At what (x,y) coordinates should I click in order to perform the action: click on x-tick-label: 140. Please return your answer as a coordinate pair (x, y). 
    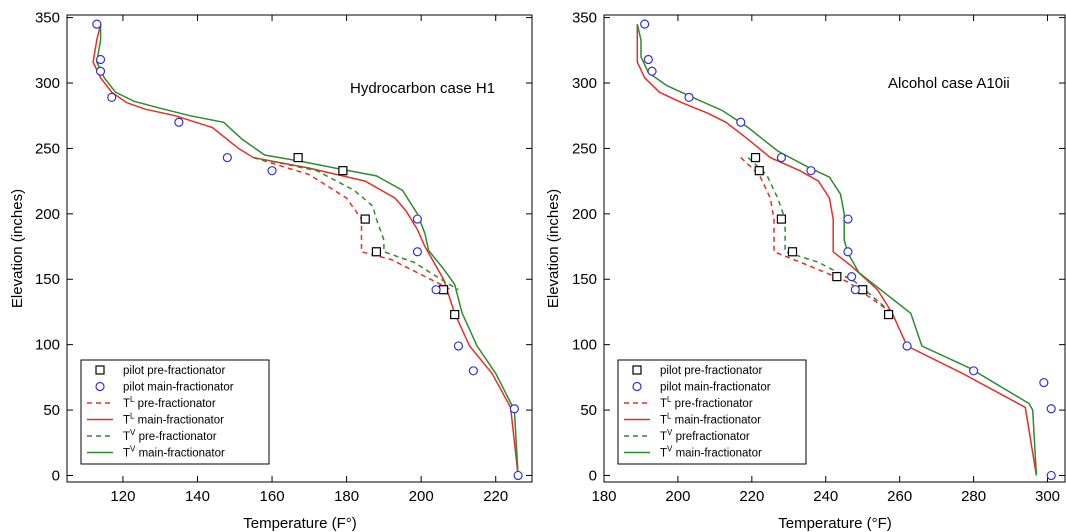
    Looking at the image, I should click on (197, 496).